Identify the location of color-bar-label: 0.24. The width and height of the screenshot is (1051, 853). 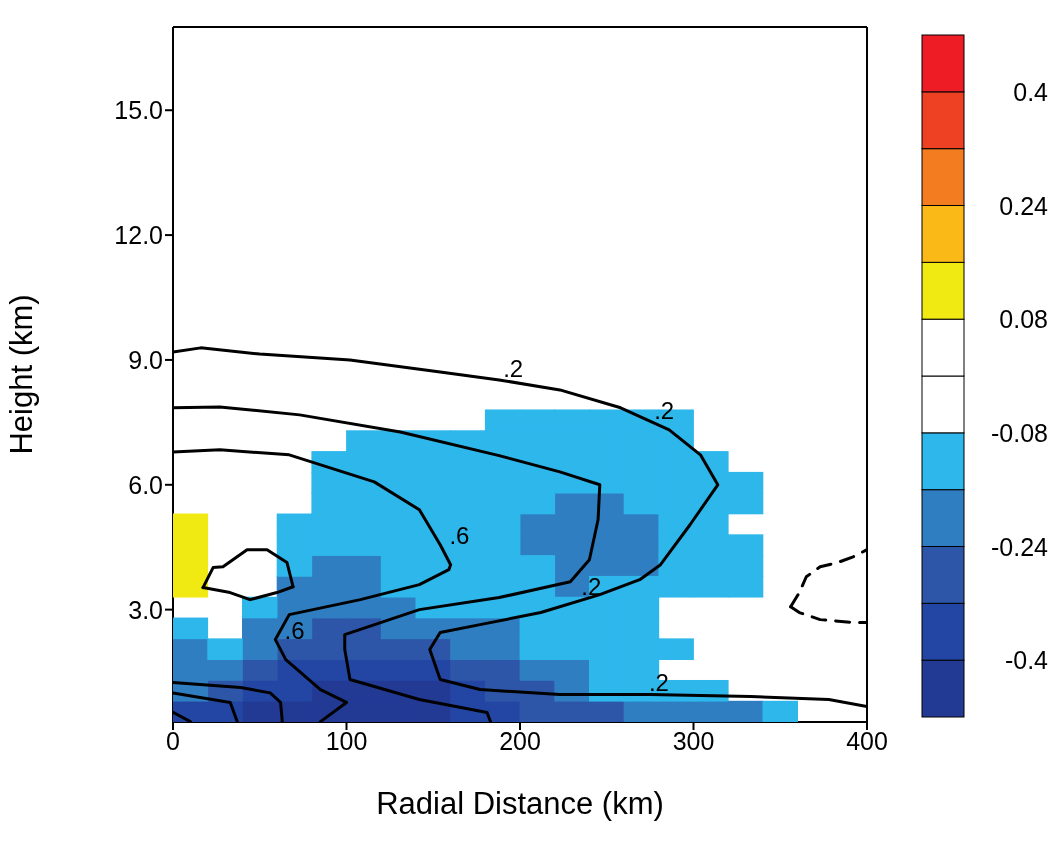
(1024, 205).